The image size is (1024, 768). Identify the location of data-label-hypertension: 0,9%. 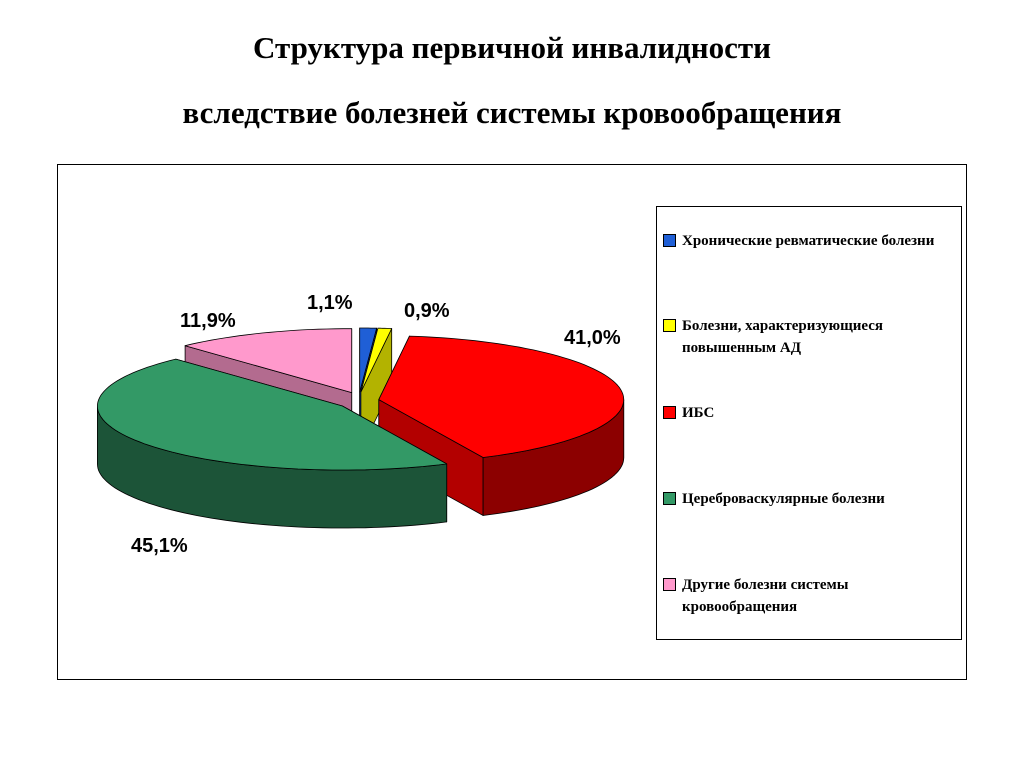
(427, 311).